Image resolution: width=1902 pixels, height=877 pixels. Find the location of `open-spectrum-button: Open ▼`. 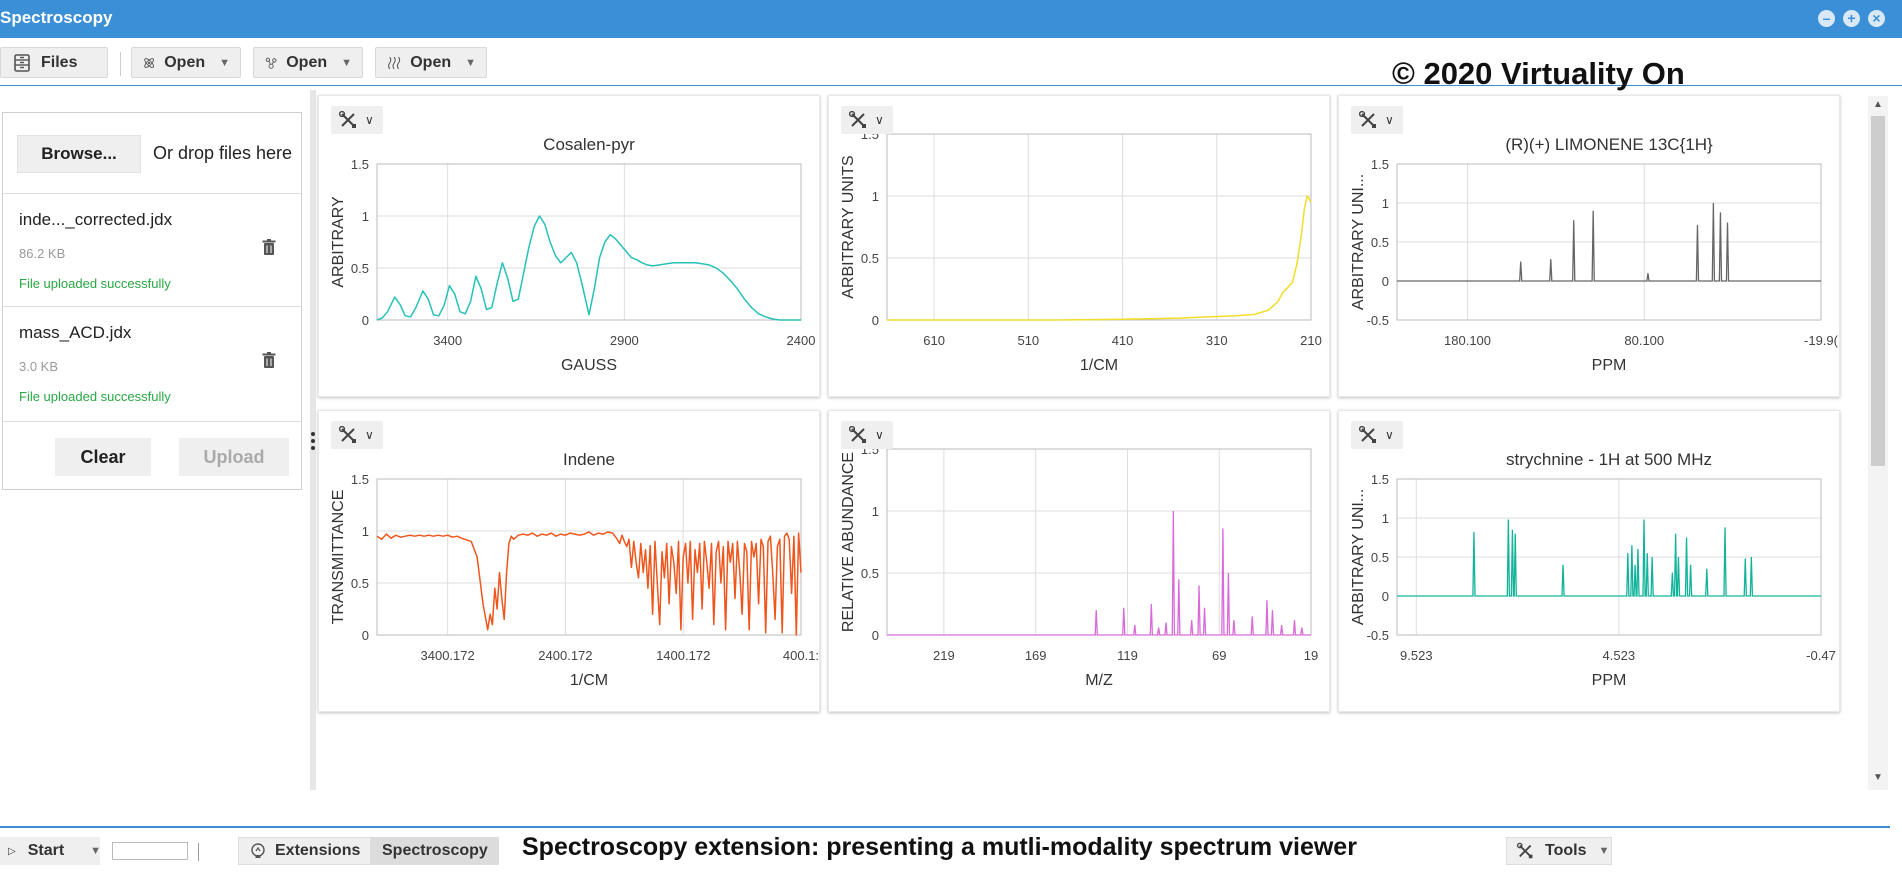

open-spectrum-button: Open ▼ is located at coordinates (186, 62).